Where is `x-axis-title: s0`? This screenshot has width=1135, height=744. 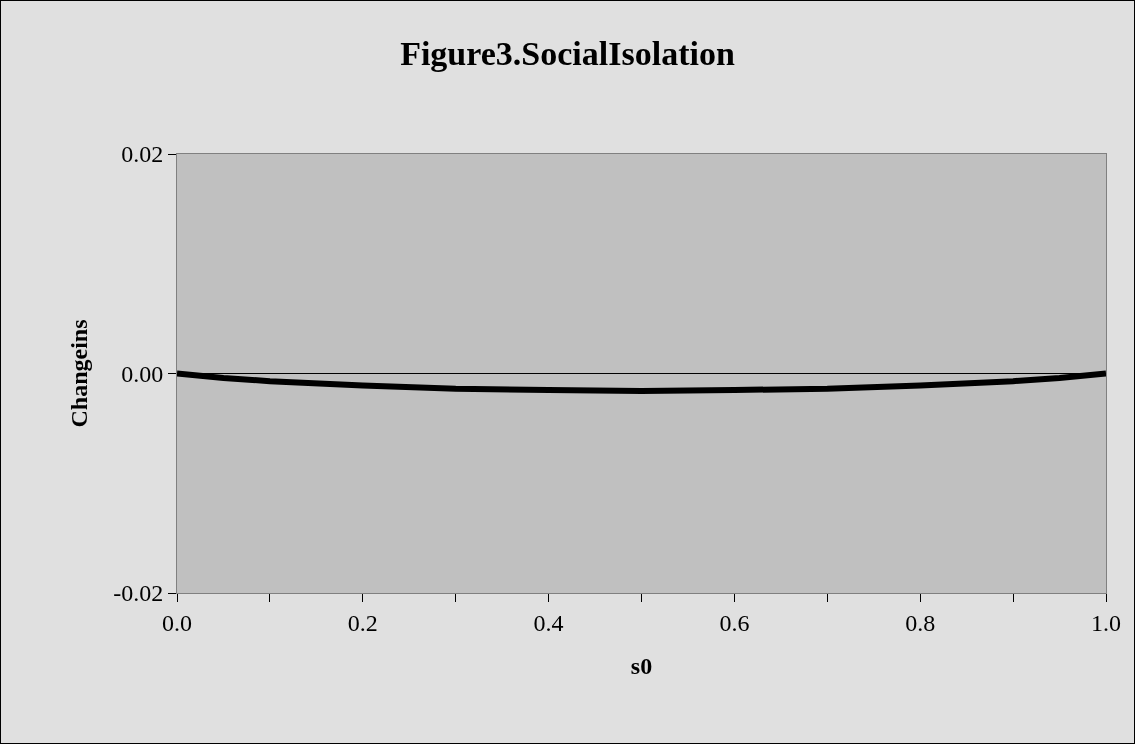 x-axis-title: s0 is located at coordinates (641, 666).